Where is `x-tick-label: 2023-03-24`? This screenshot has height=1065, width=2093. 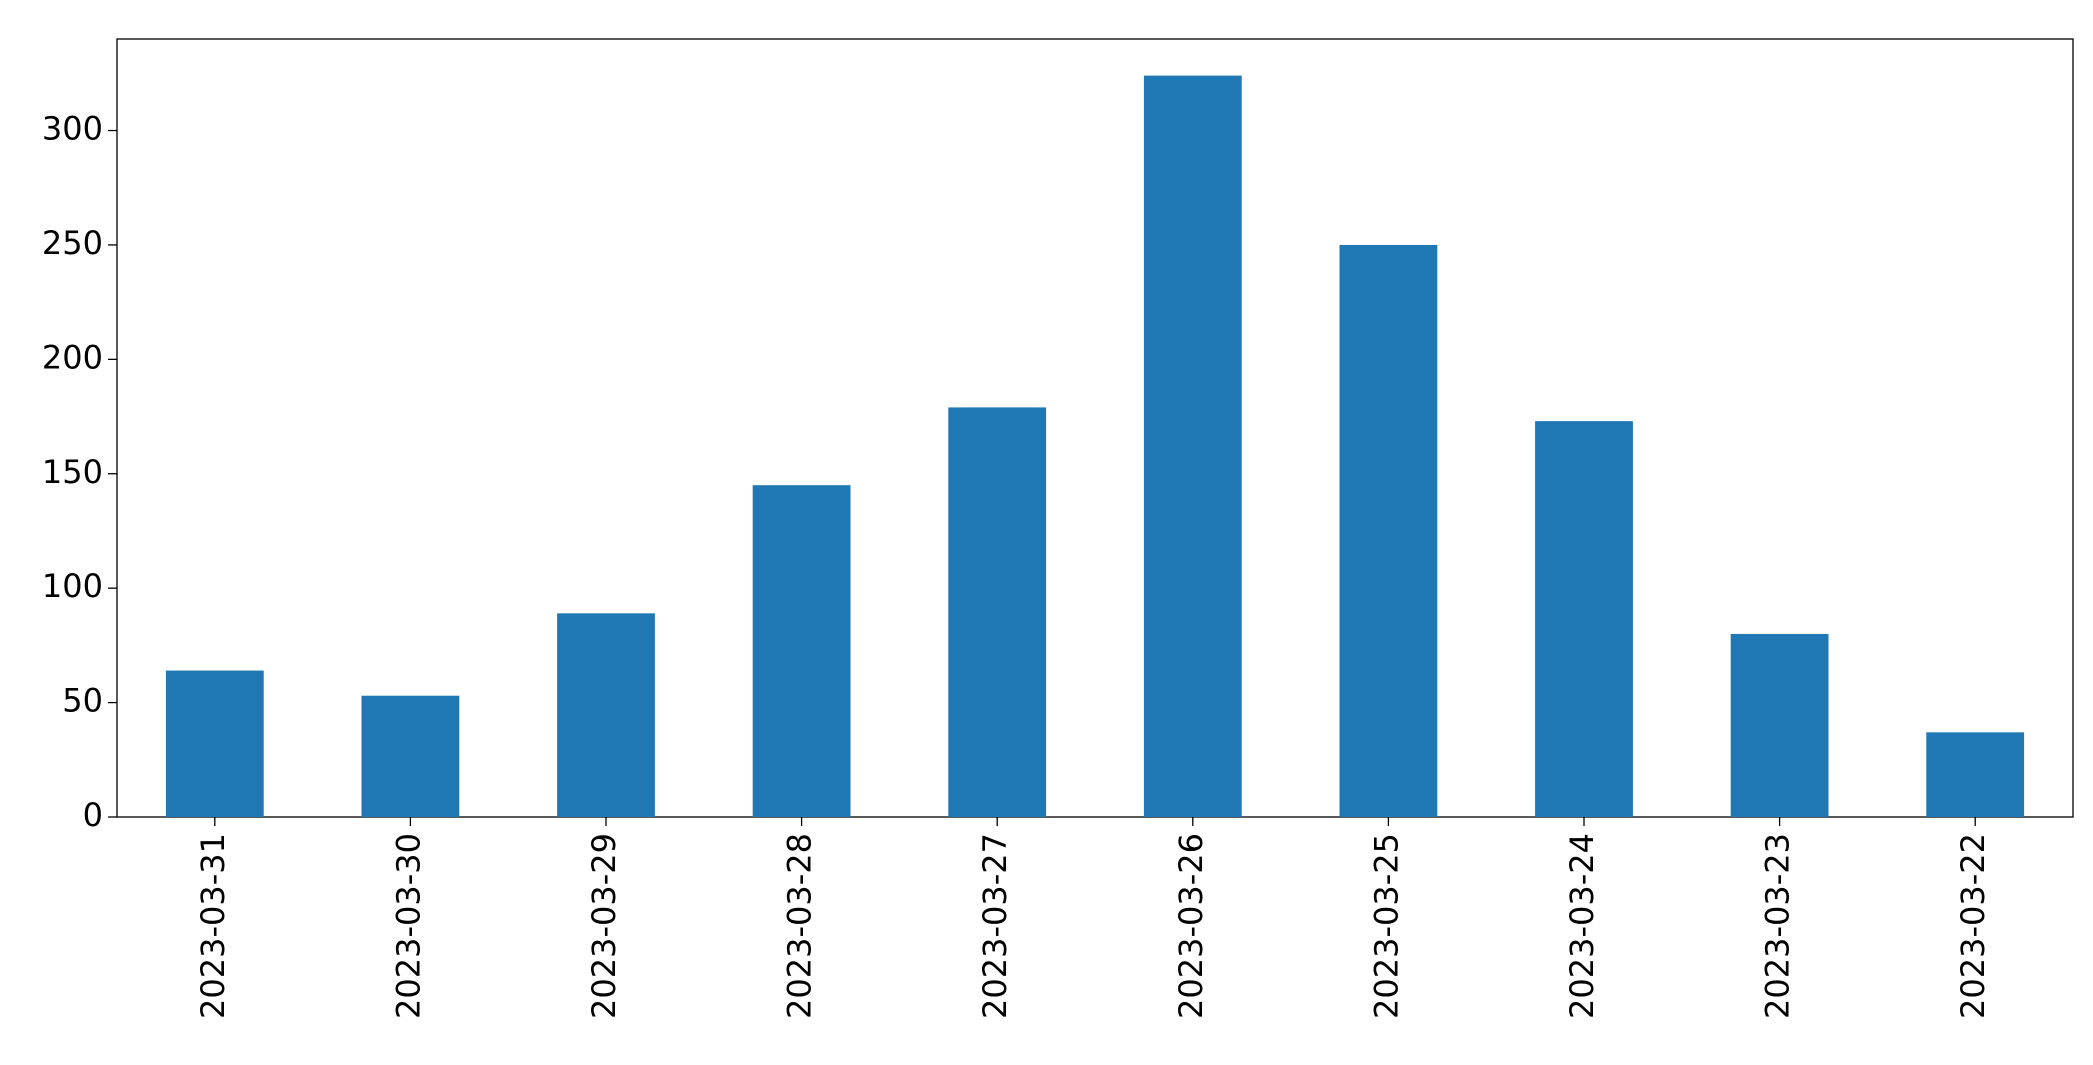
x-tick-label: 2023-03-24 is located at coordinates (1582, 926).